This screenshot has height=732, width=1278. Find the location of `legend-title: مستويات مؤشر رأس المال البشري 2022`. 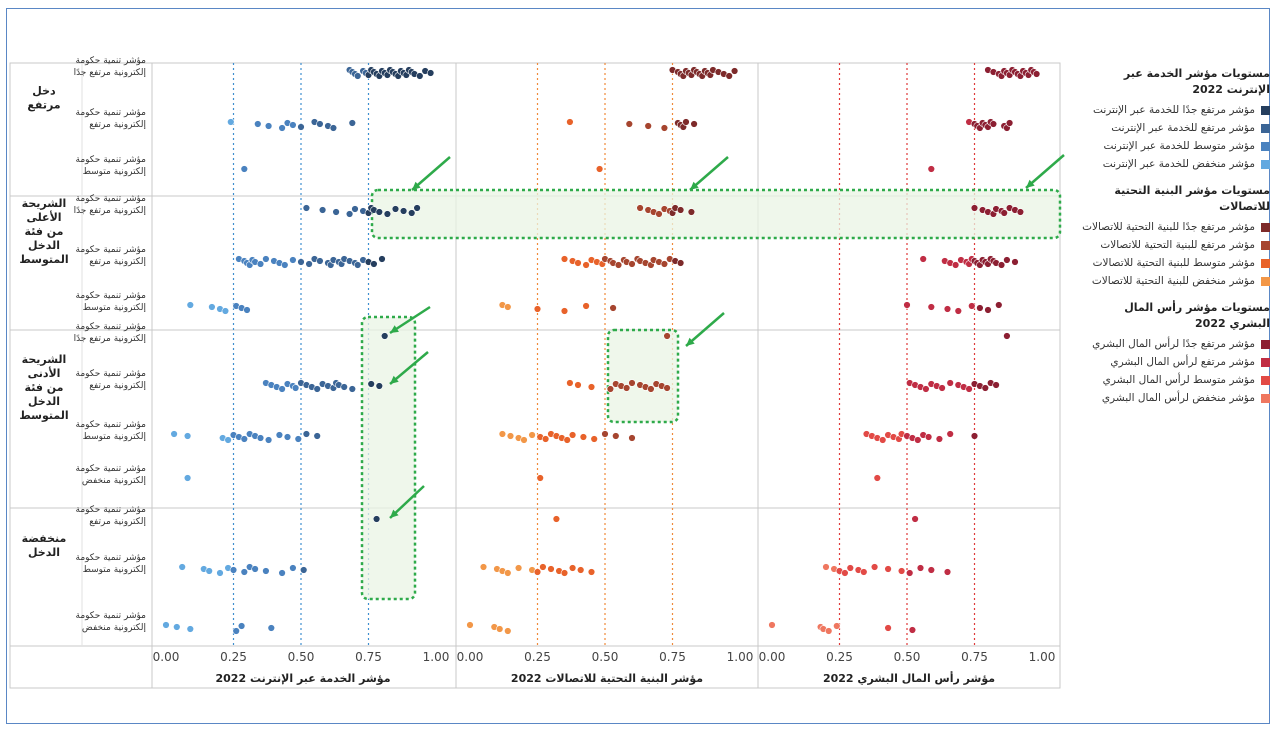

legend-title: مستويات مؤشر رأس المال البشري 2022 is located at coordinates (1197, 315).